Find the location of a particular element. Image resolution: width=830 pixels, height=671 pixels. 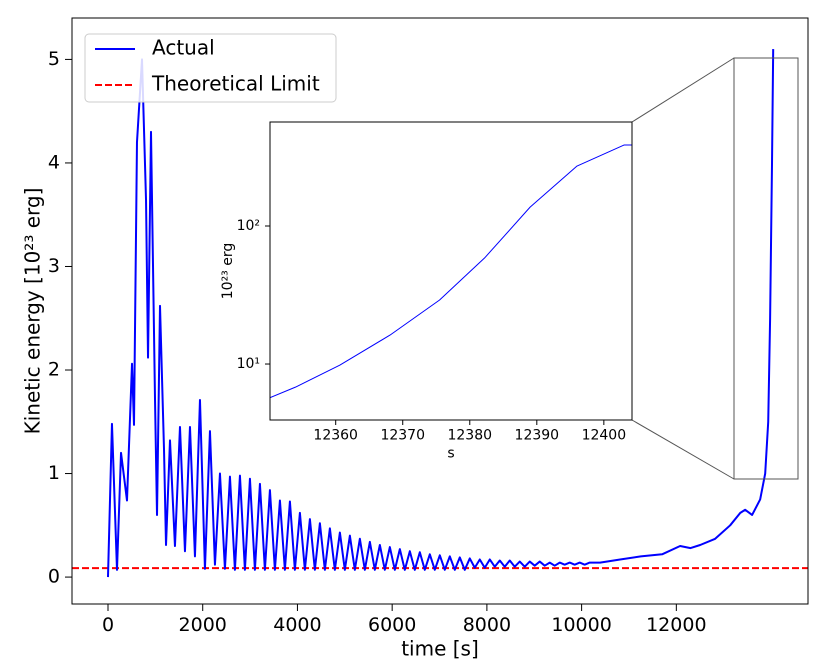

x-tick-label: 12390 is located at coordinates (537, 436).